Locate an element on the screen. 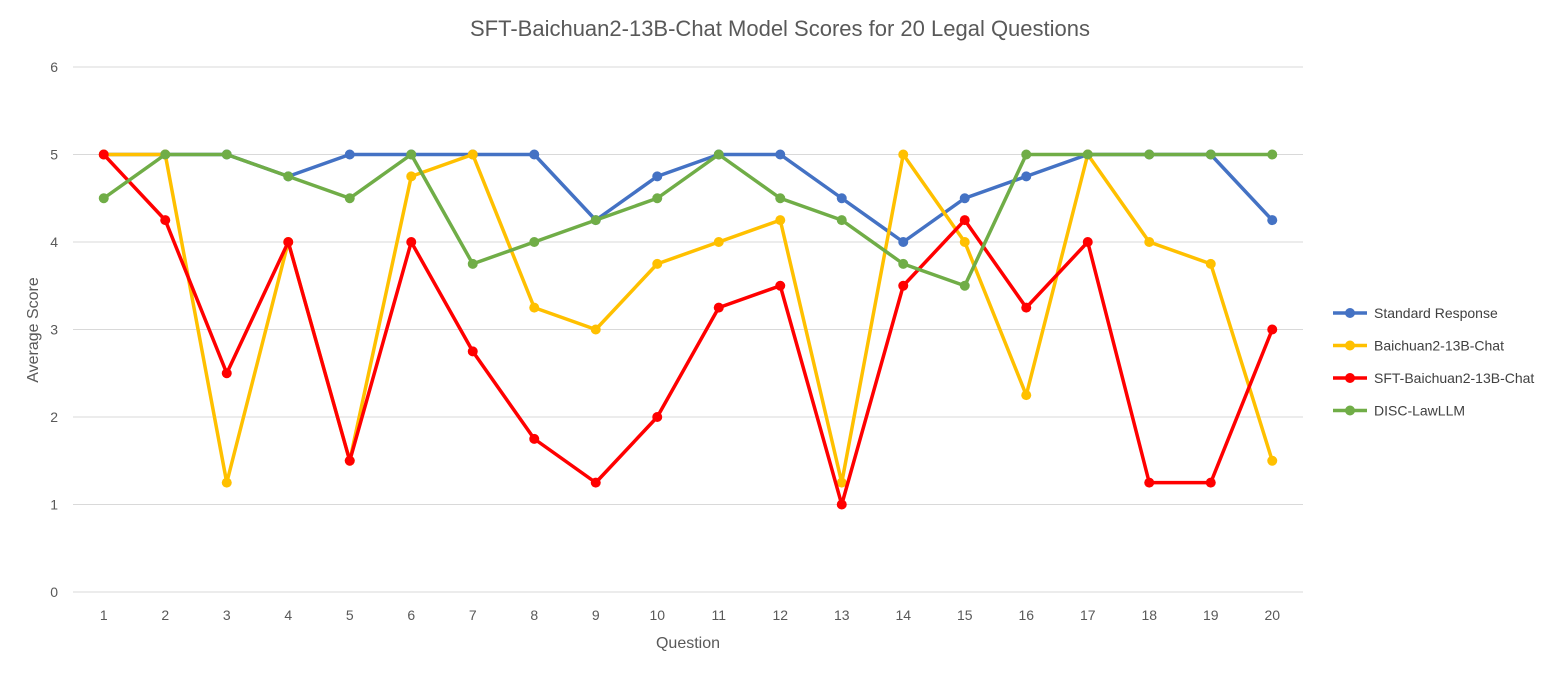  legend-label: Baichuan2-13B-Chat is located at coordinates (1439, 346).